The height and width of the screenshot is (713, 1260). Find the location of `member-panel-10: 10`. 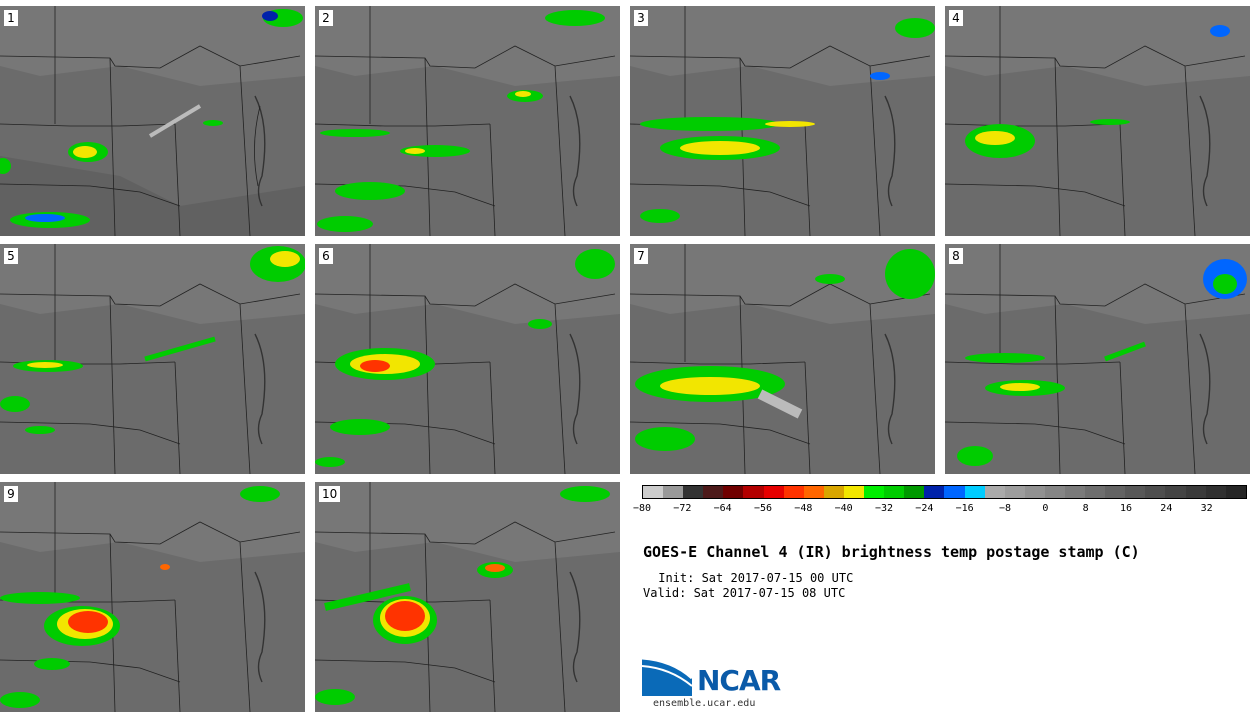

member-panel-10: 10 is located at coordinates (467, 597).